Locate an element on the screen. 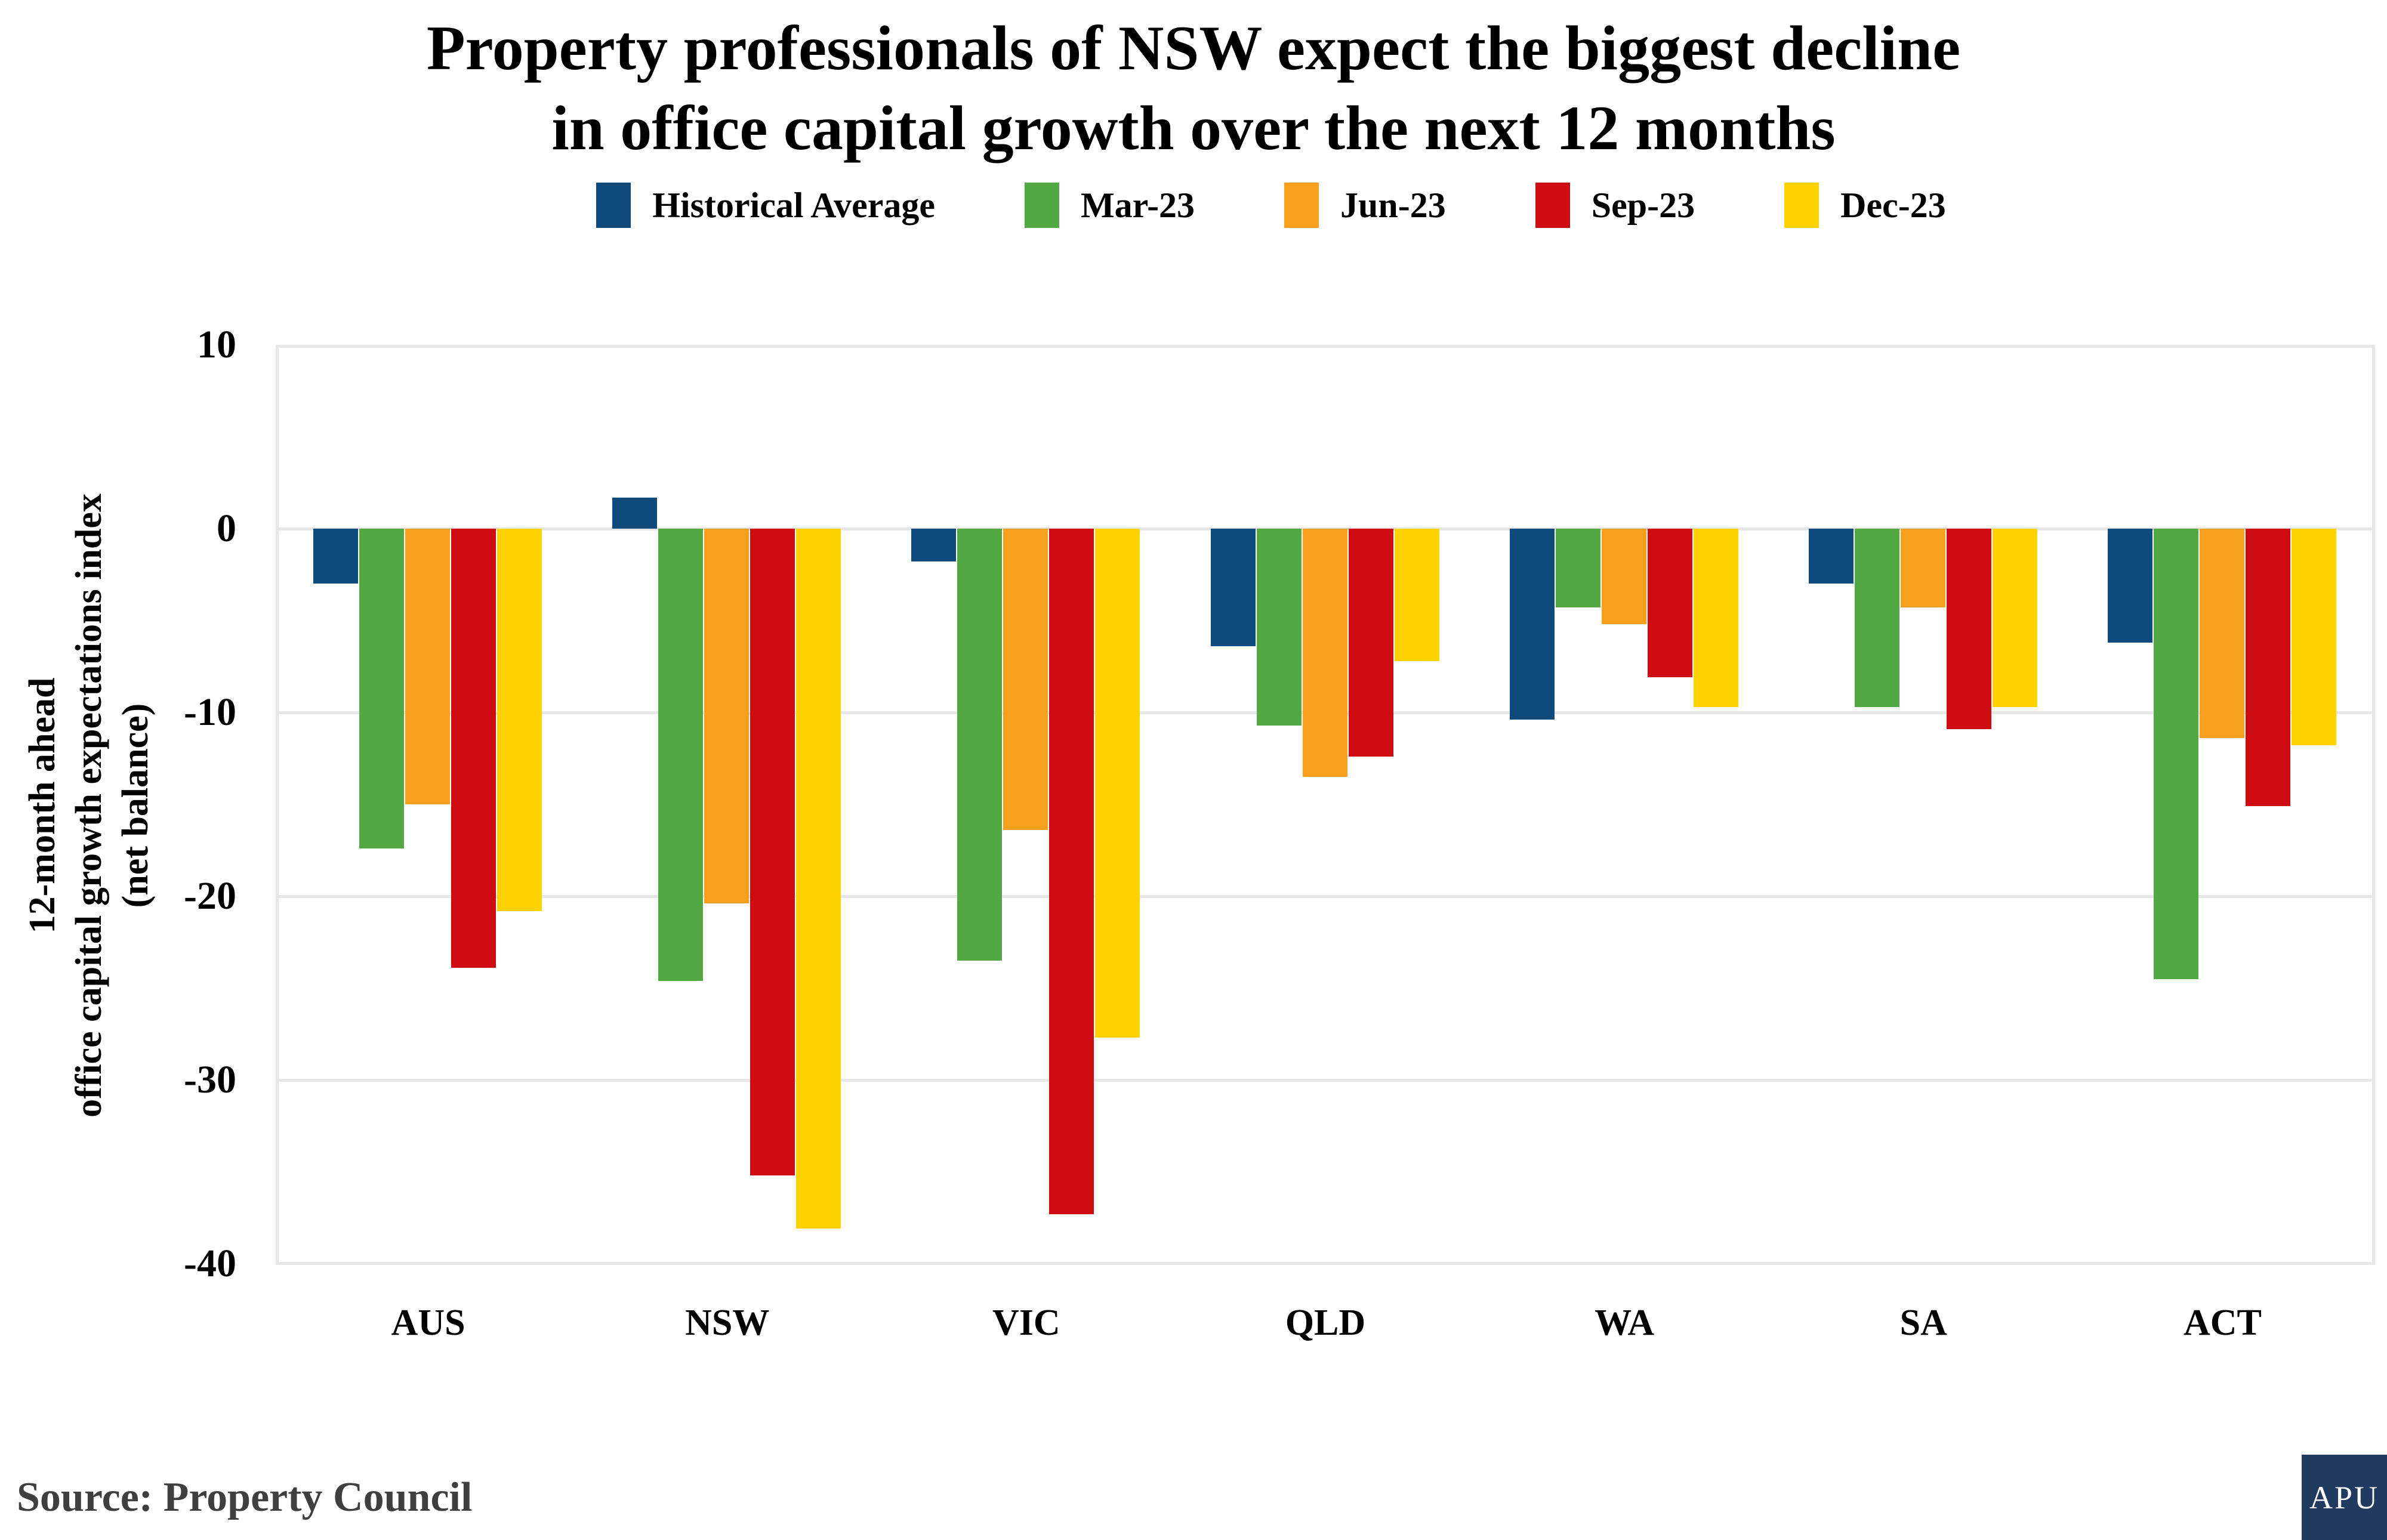  bar-qld-historical-average is located at coordinates (1233, 588).